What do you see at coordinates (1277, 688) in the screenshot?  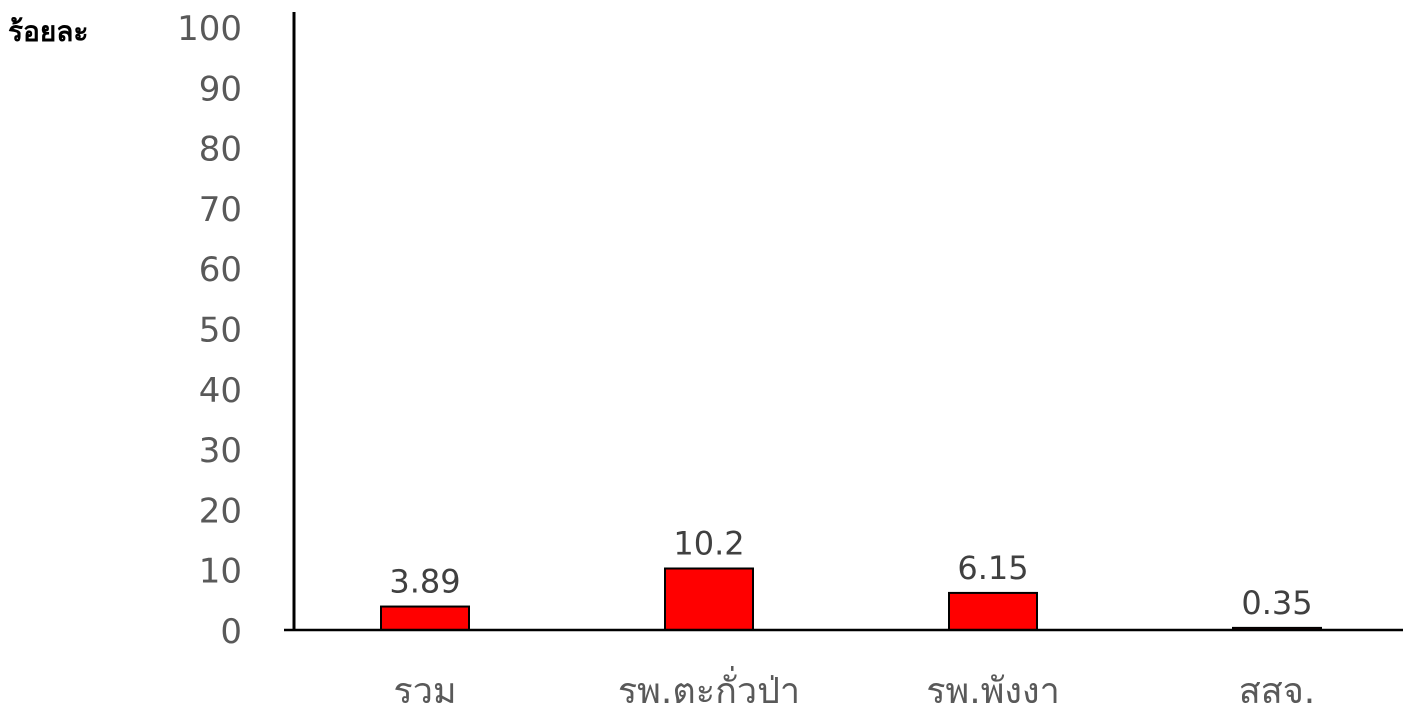 I see `x-tick-label: สสจ.` at bounding box center [1277, 688].